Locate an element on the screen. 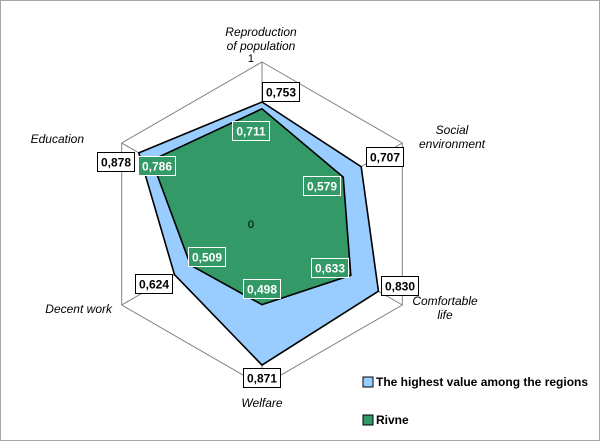 The image size is (600, 441). tick-label: 1 is located at coordinates (251, 59).